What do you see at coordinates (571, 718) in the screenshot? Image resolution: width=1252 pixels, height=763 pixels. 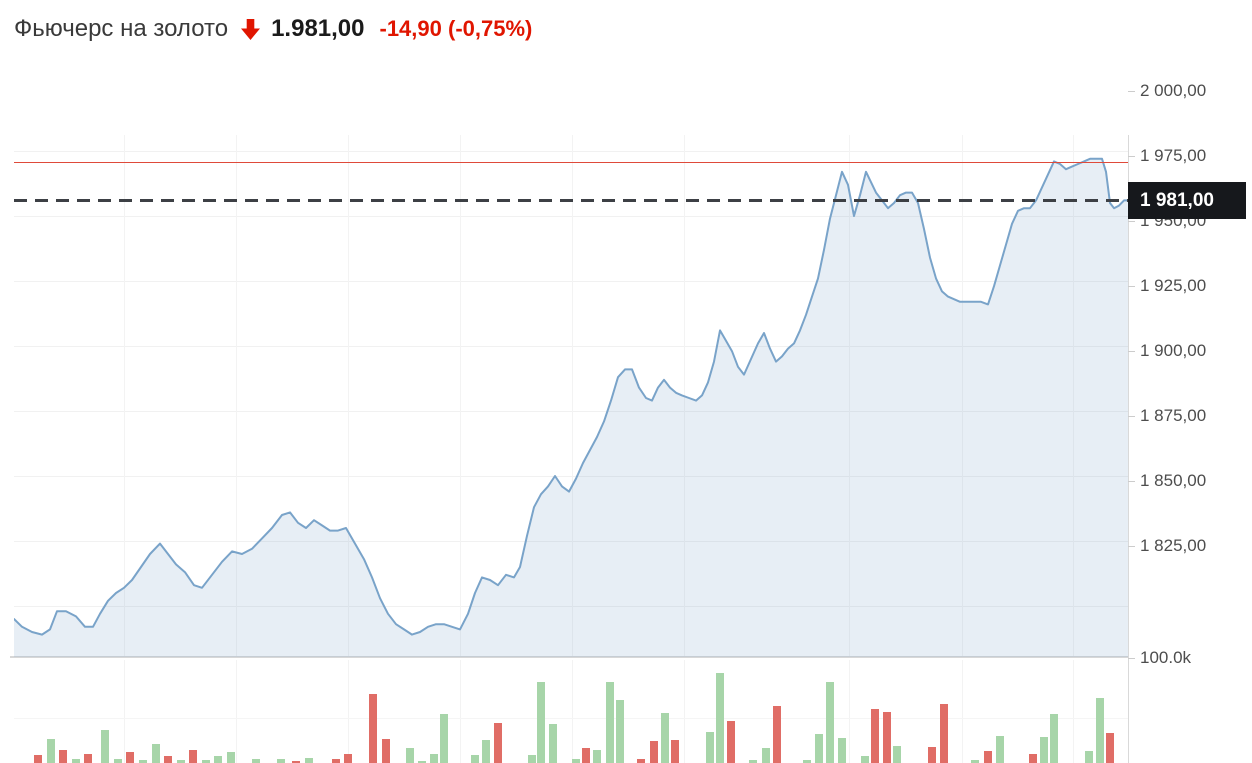 I see `volume-gridline` at bounding box center [571, 718].